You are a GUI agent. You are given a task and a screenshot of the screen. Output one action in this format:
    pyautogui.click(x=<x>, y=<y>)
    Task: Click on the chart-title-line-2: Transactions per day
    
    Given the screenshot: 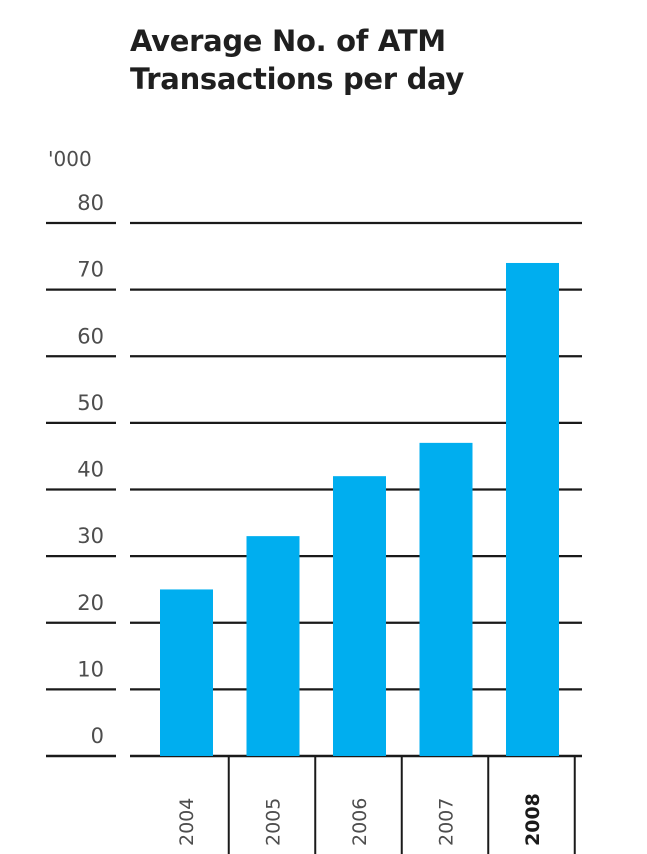 What is the action you would take?
    pyautogui.click(x=297, y=79)
    